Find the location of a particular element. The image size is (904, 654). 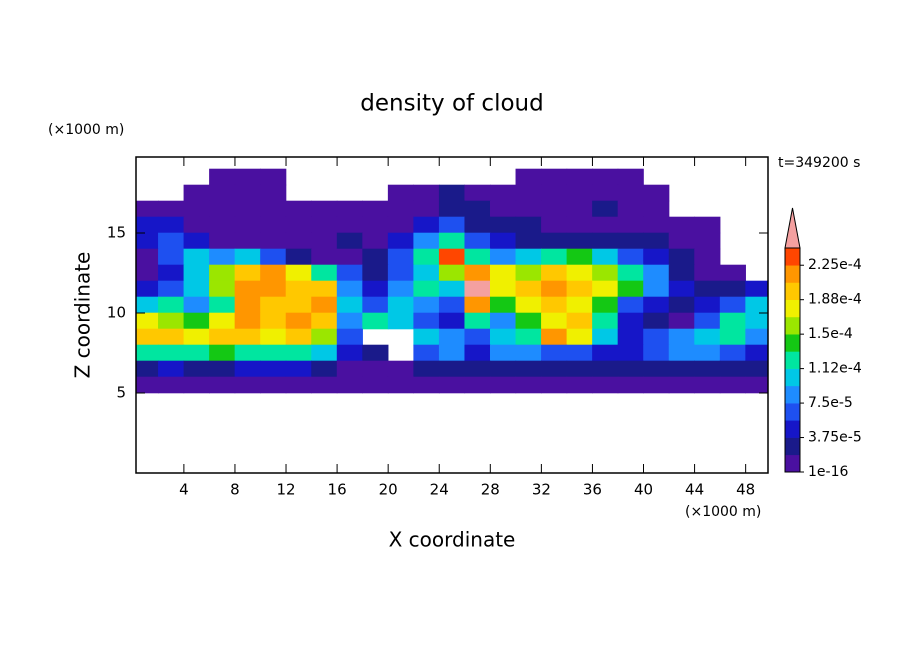

colorbar-tick-label: 1.88e-4 is located at coordinates (835, 300).